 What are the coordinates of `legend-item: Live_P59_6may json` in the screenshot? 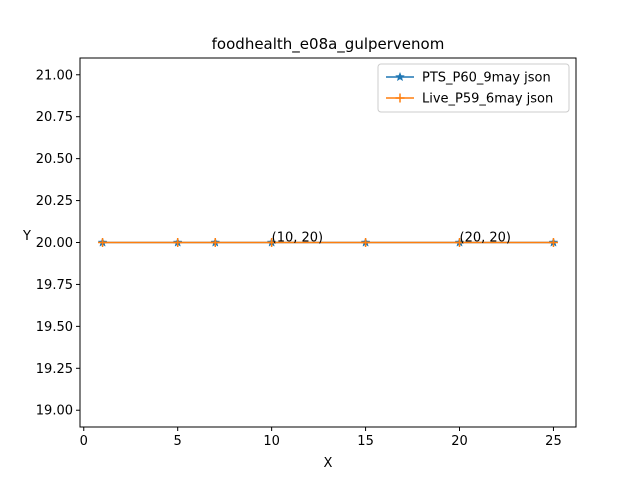 It's located at (469, 99).